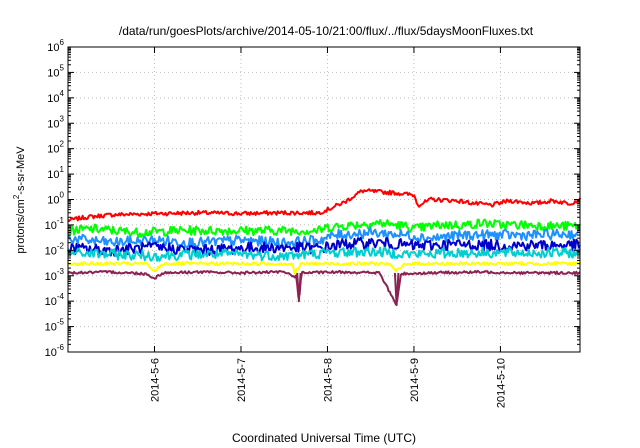 This screenshot has height=448, width=640. Describe the element at coordinates (61, 296) in the screenshot. I see `y-tick-exponent: -4` at that location.